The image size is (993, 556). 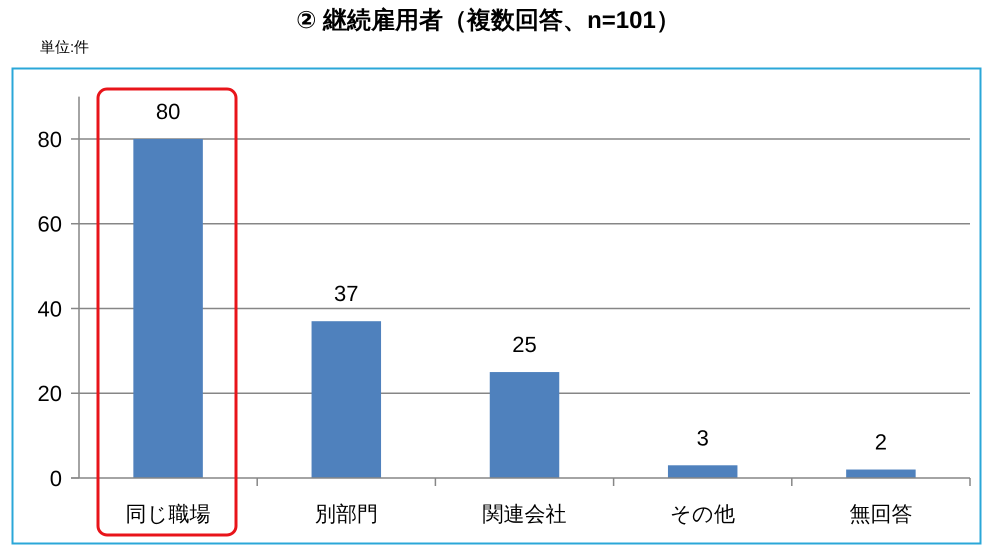 What do you see at coordinates (346, 514) in the screenshot?
I see `x-tick-label: 別部門` at bounding box center [346, 514].